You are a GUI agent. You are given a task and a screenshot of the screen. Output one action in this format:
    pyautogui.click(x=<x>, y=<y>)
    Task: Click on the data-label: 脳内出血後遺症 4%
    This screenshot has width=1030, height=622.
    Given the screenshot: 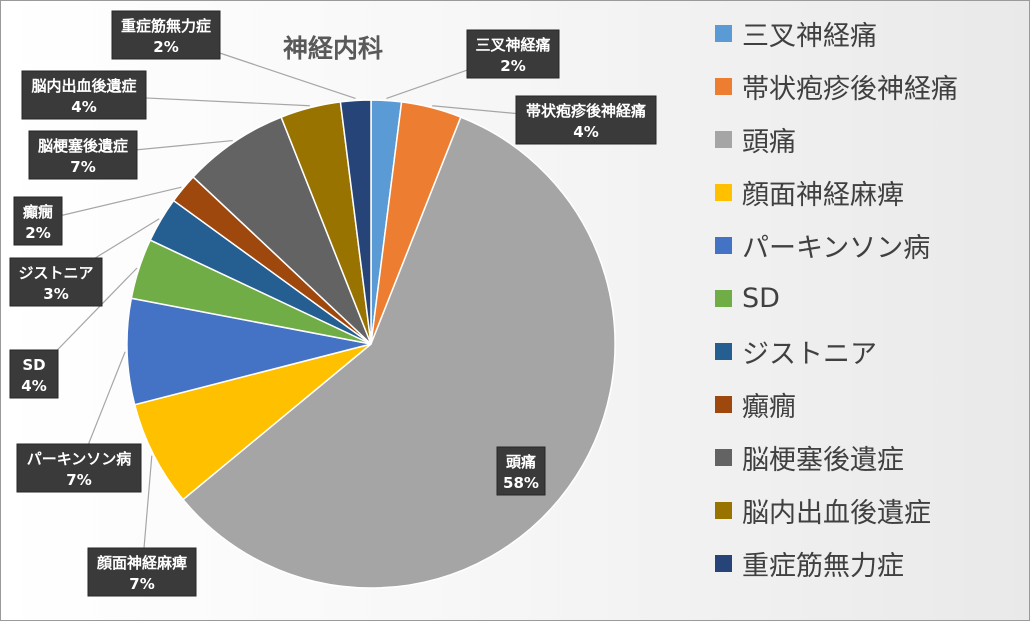 What is the action you would take?
    pyautogui.click(x=84, y=95)
    